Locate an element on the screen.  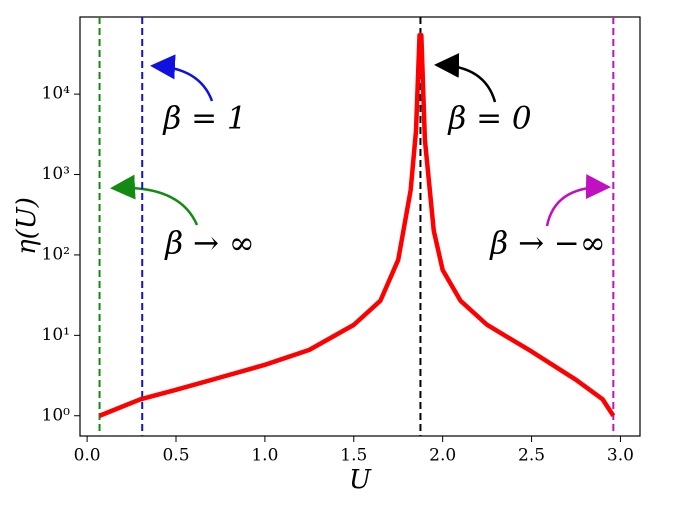
annotation: β → −∞ is located at coordinates (547, 244).